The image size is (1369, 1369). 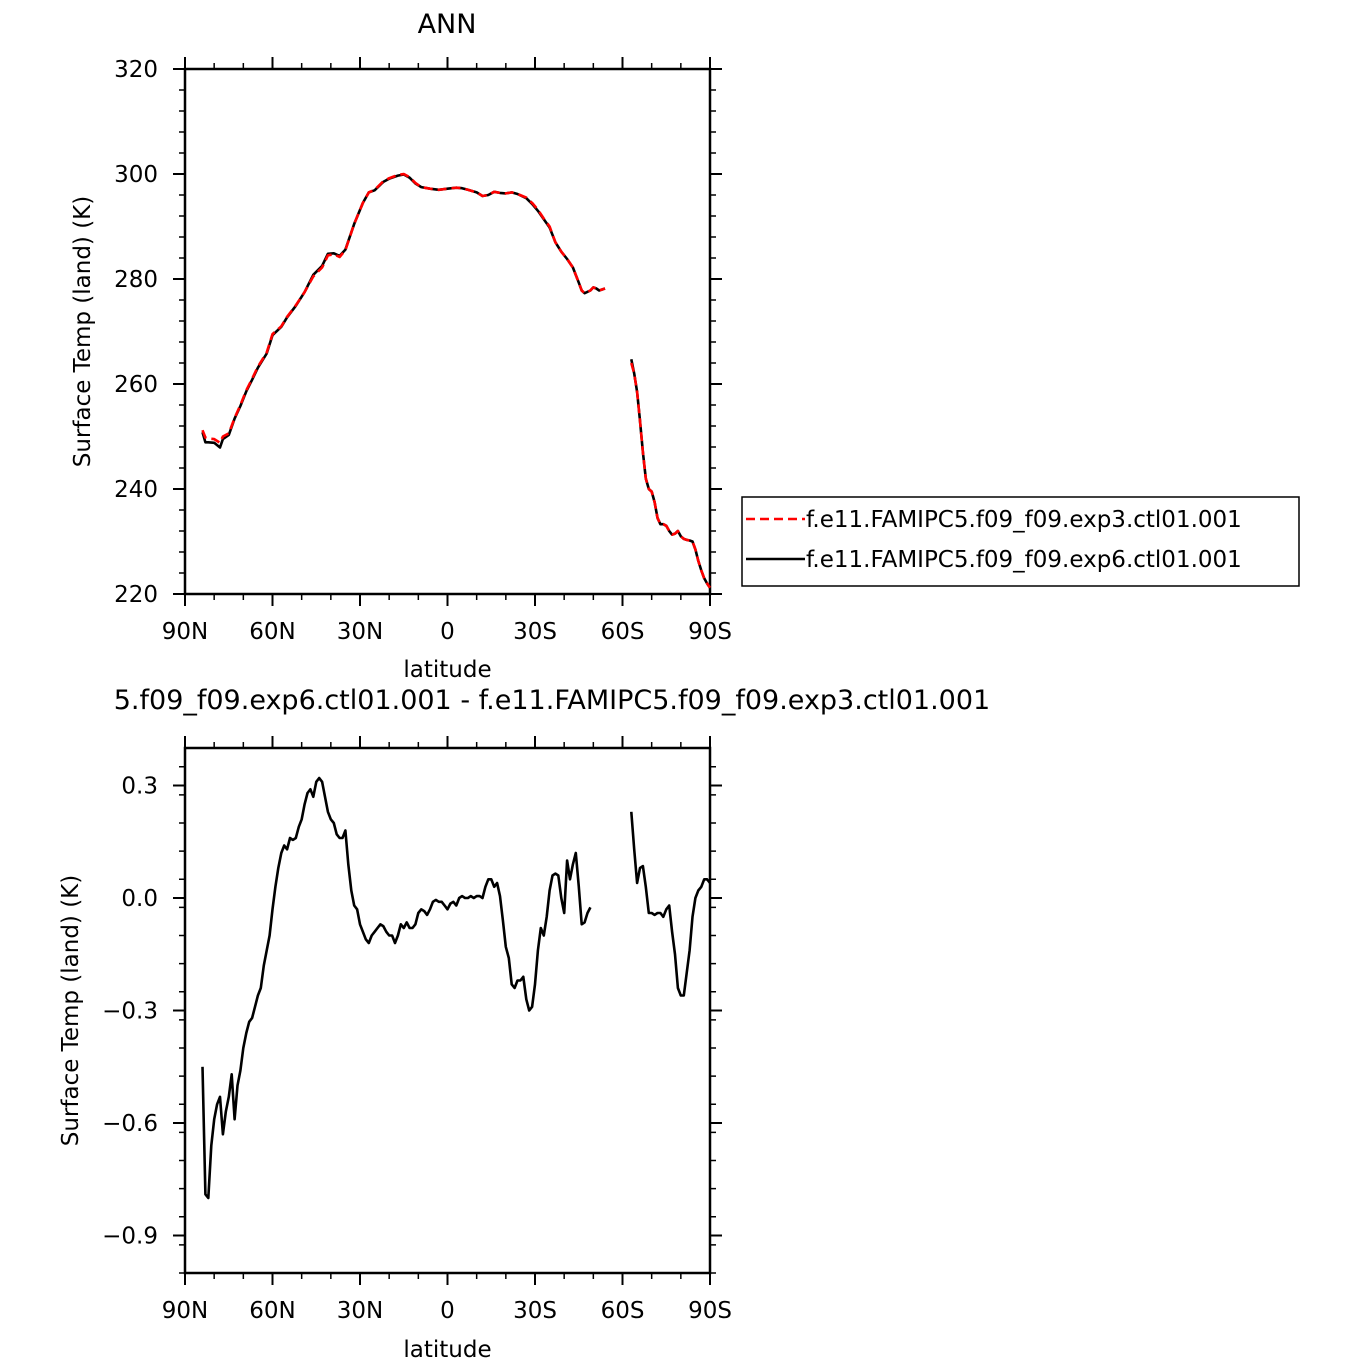 What do you see at coordinates (136, 490) in the screenshot?
I see `y-tick-label: 240` at bounding box center [136, 490].